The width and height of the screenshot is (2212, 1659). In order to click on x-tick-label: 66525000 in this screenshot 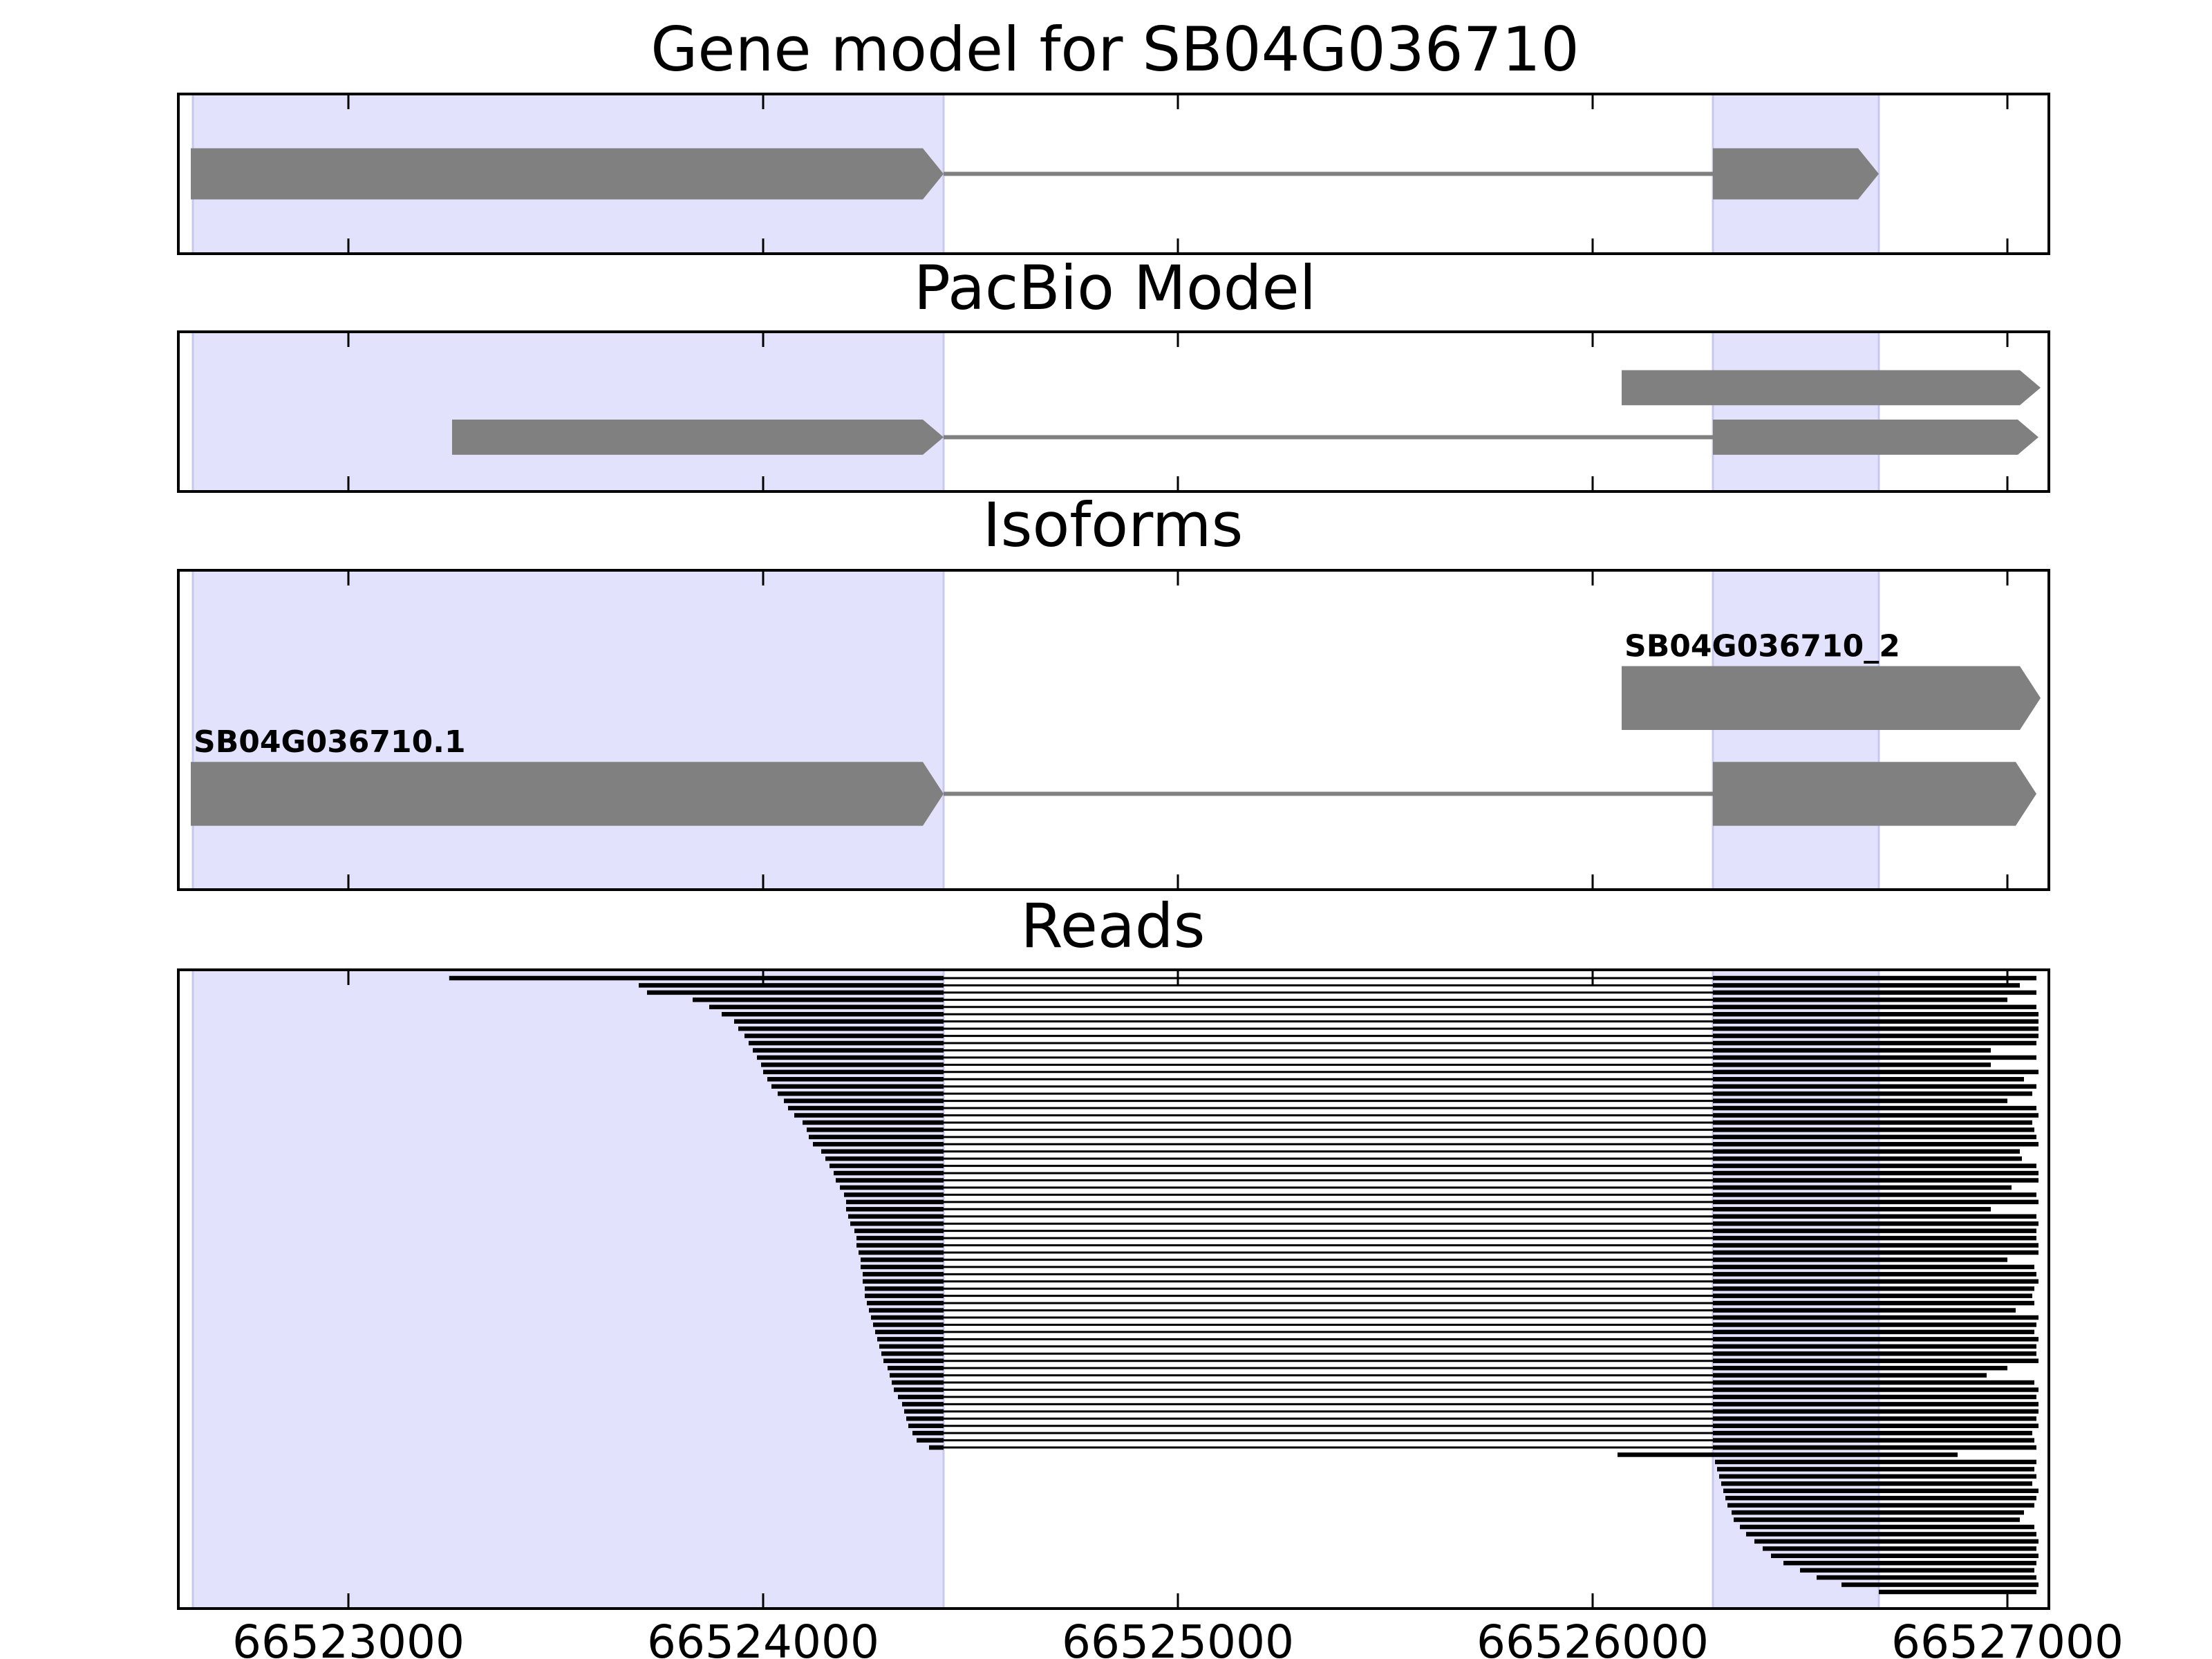, I will do `click(1178, 1637)`.